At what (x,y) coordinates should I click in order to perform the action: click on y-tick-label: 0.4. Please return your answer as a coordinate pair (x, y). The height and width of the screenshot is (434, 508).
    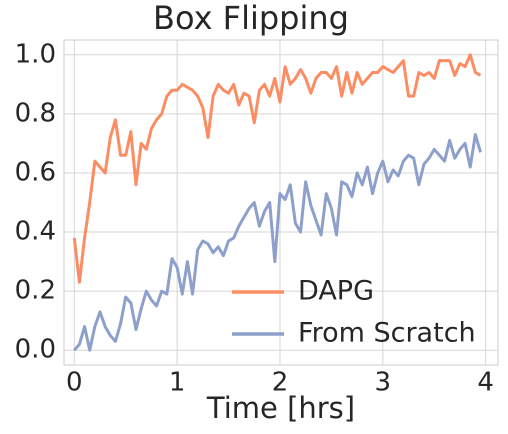
    Looking at the image, I should click on (35, 232).